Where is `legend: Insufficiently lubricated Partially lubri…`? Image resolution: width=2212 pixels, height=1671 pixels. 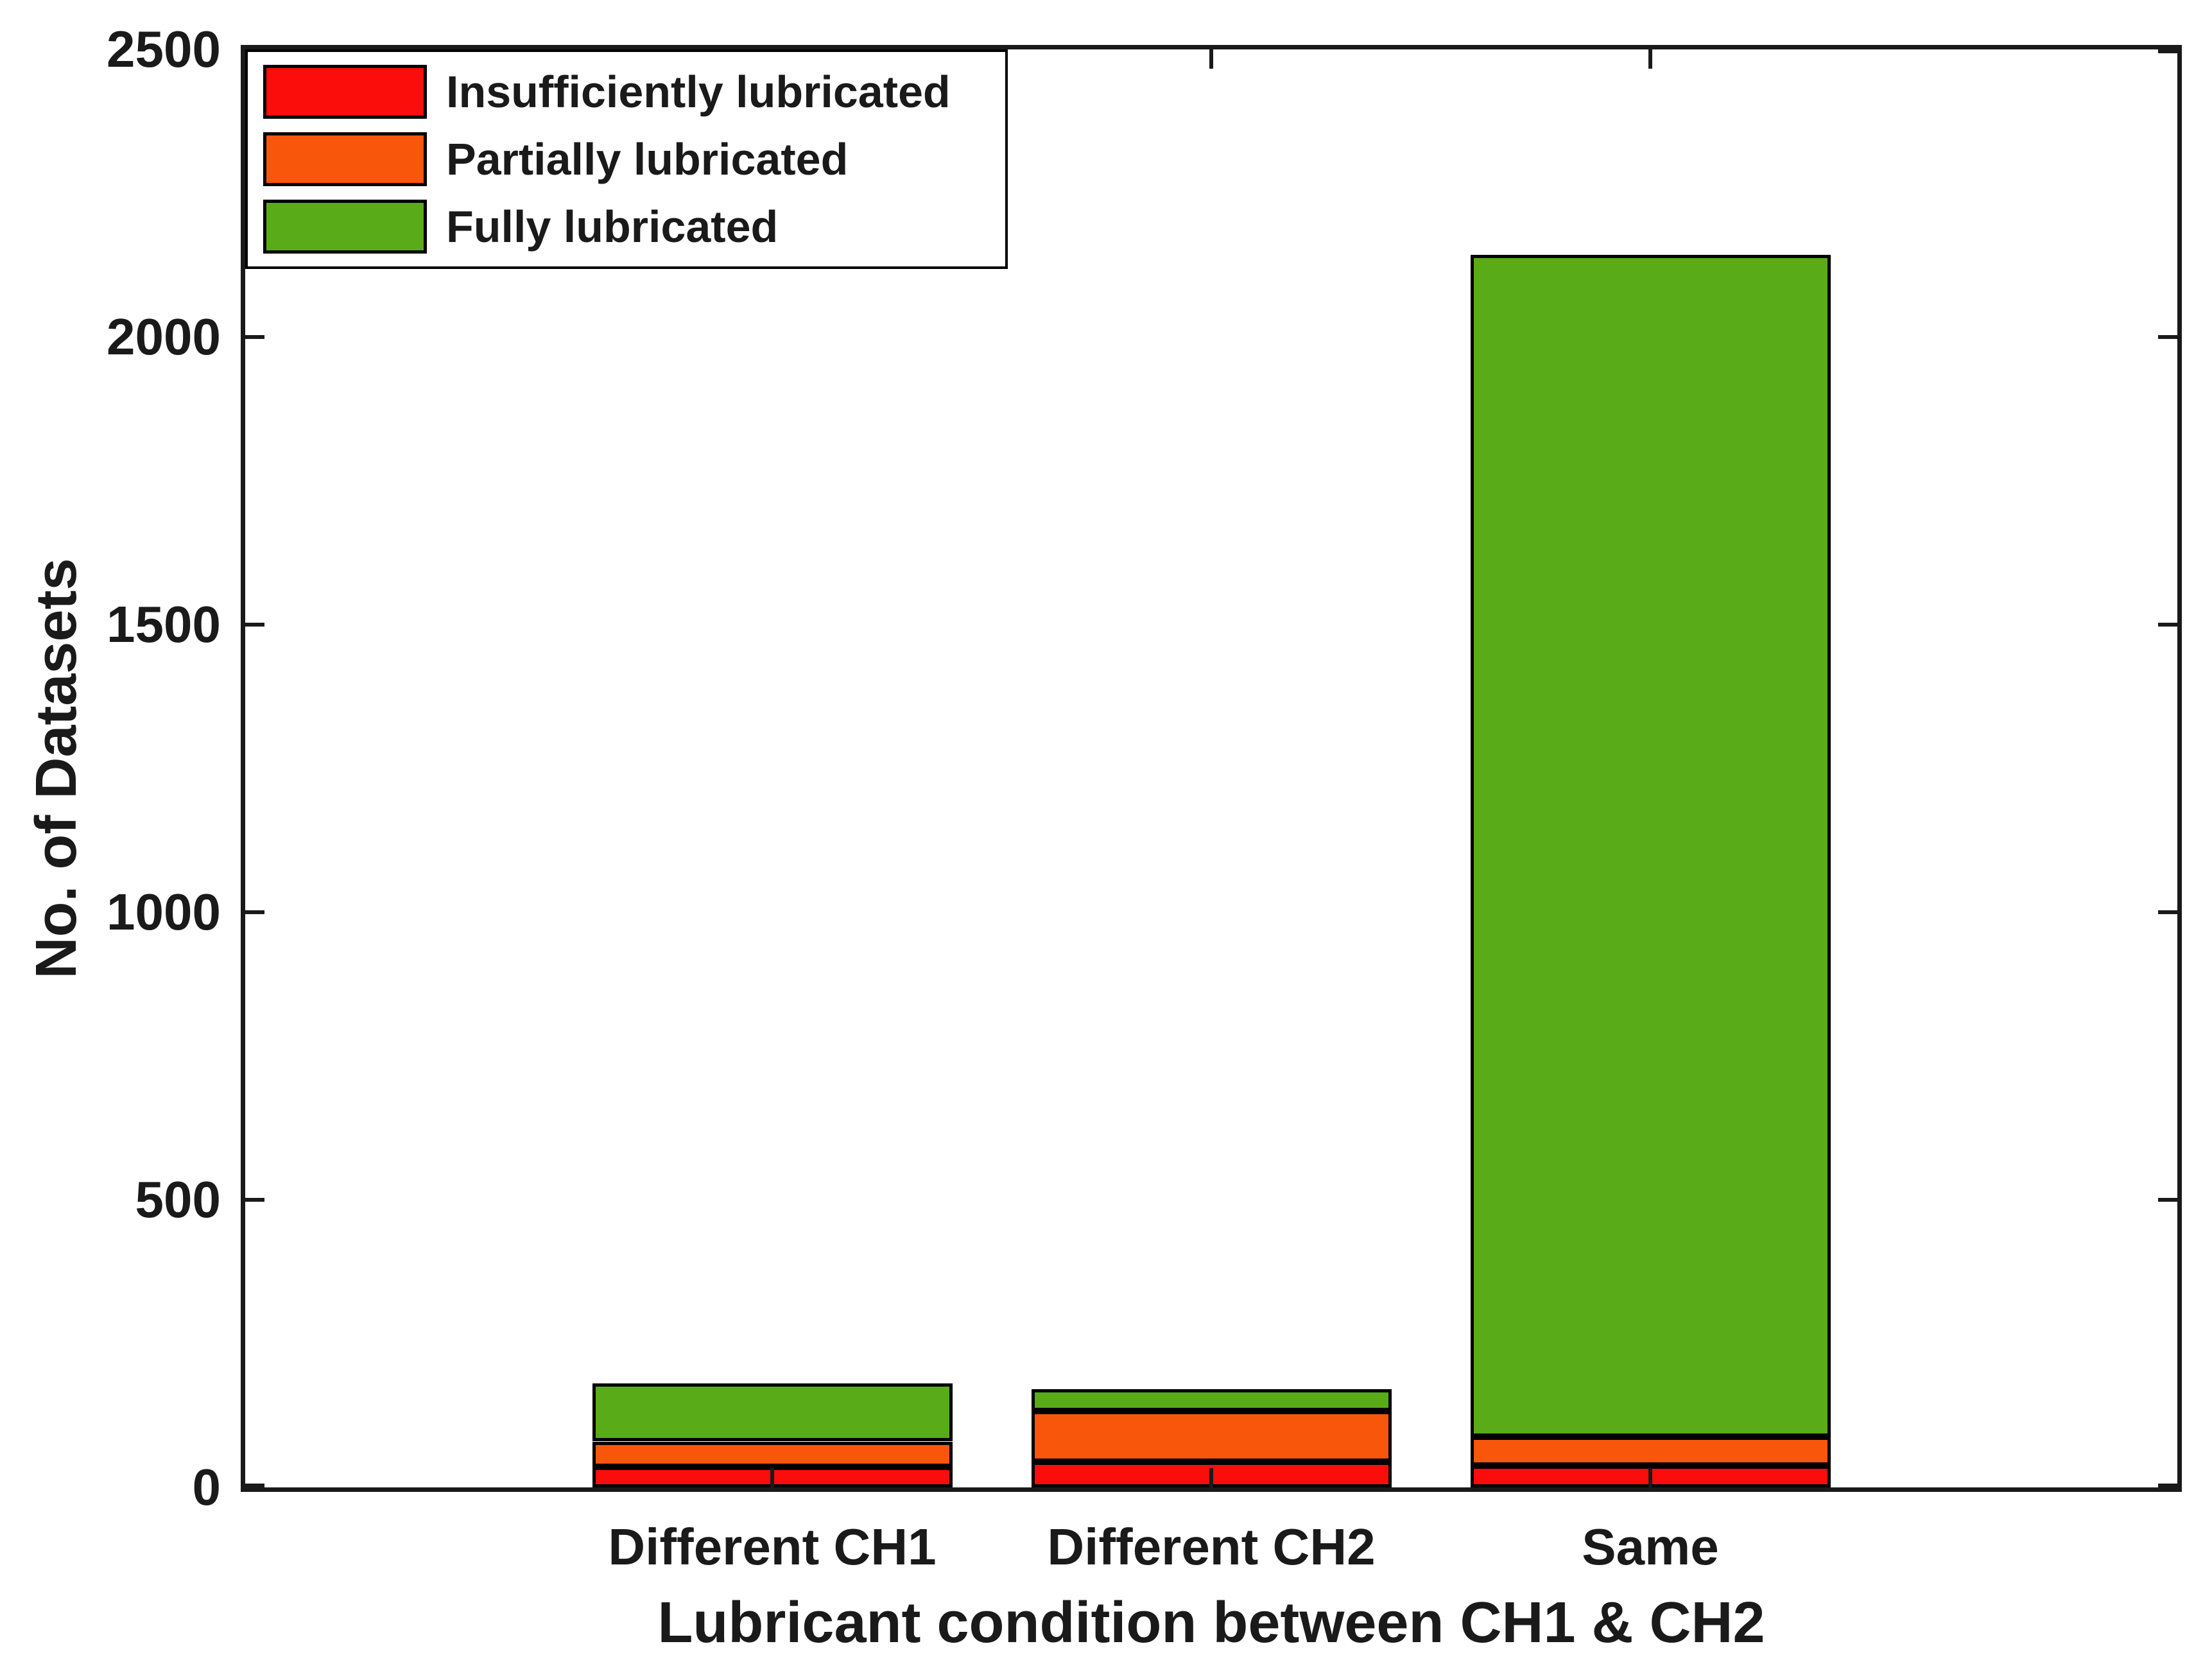 legend: Insufficiently lubricated Partially lubri… is located at coordinates (626, 159).